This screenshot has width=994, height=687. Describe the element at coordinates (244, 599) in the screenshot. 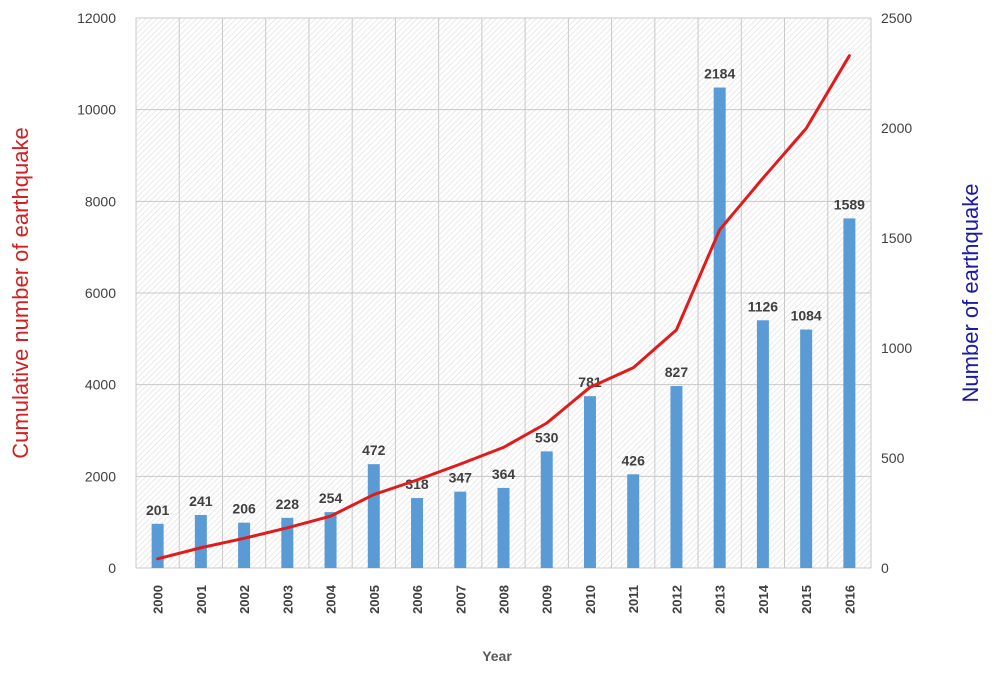

I see `x-tick-label-2002: 2002` at that location.